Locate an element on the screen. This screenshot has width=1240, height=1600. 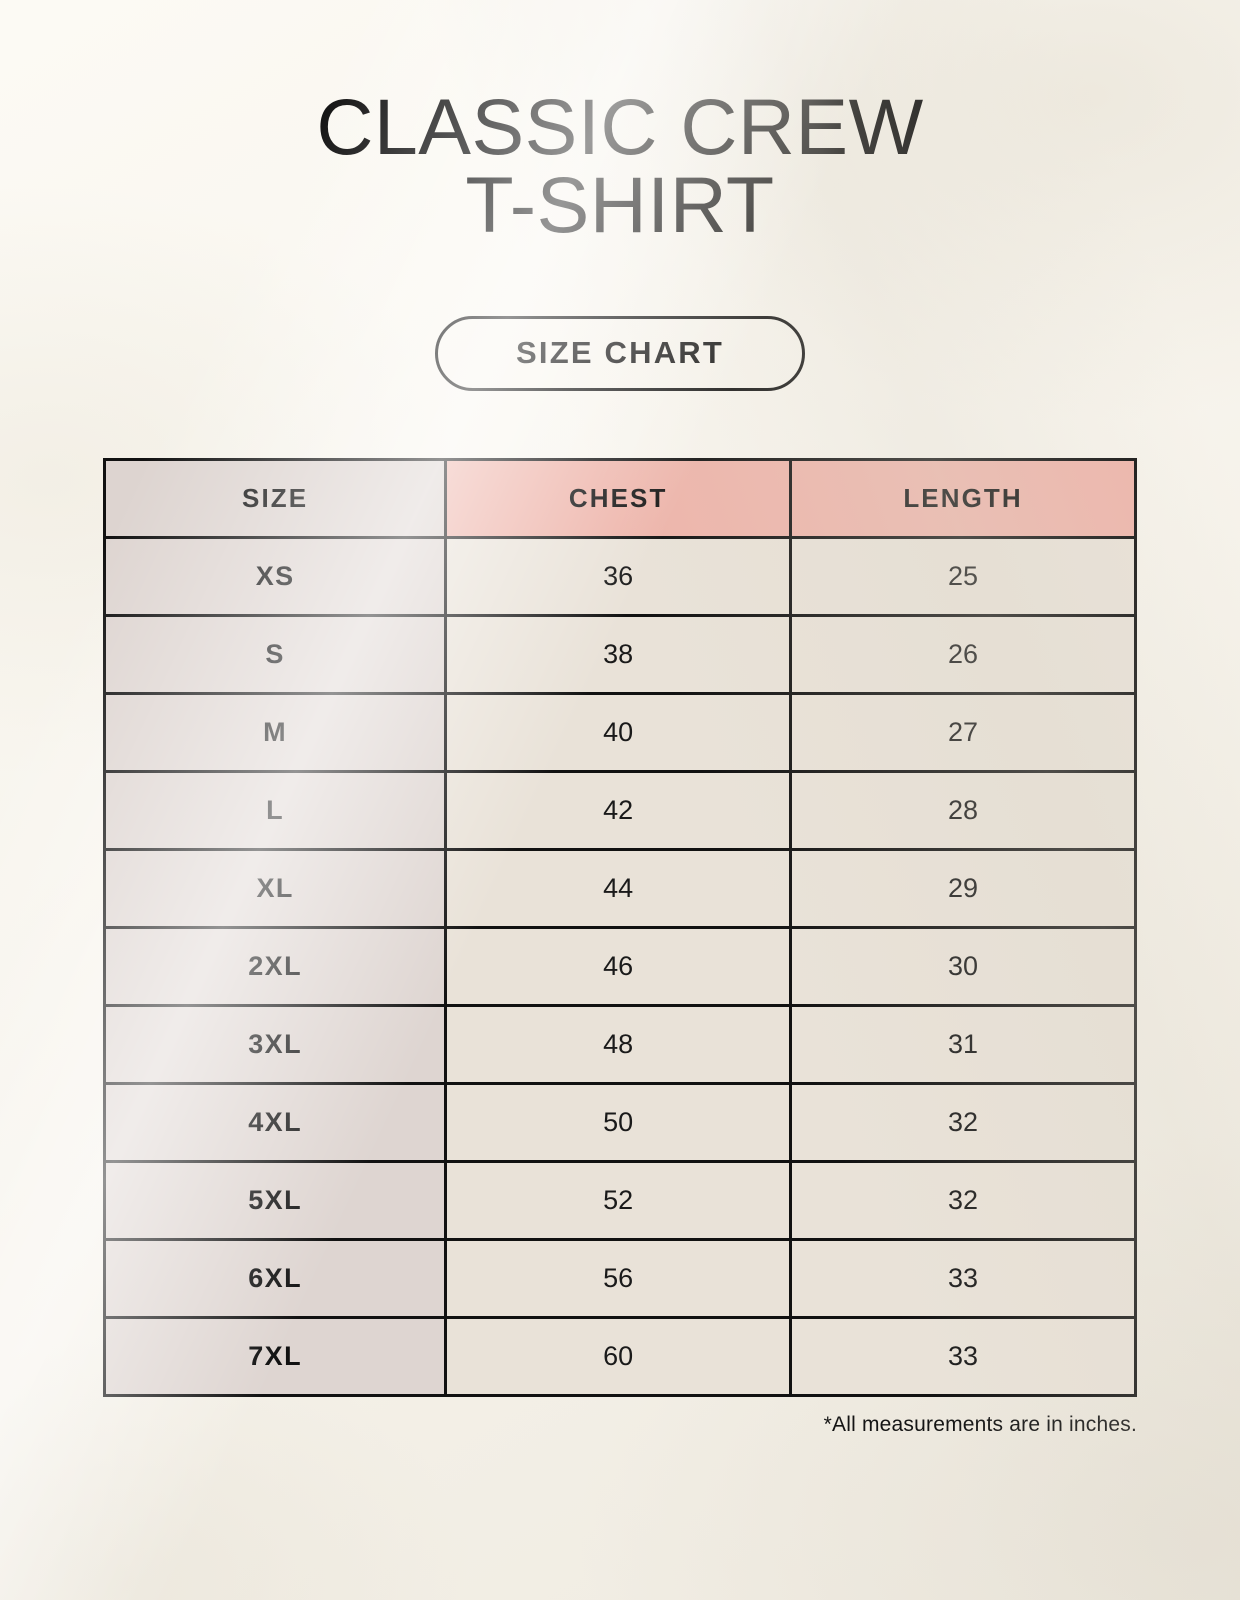
page-title: CLASSIC CREW T-SHIRT is located at coordinates (620, 166).